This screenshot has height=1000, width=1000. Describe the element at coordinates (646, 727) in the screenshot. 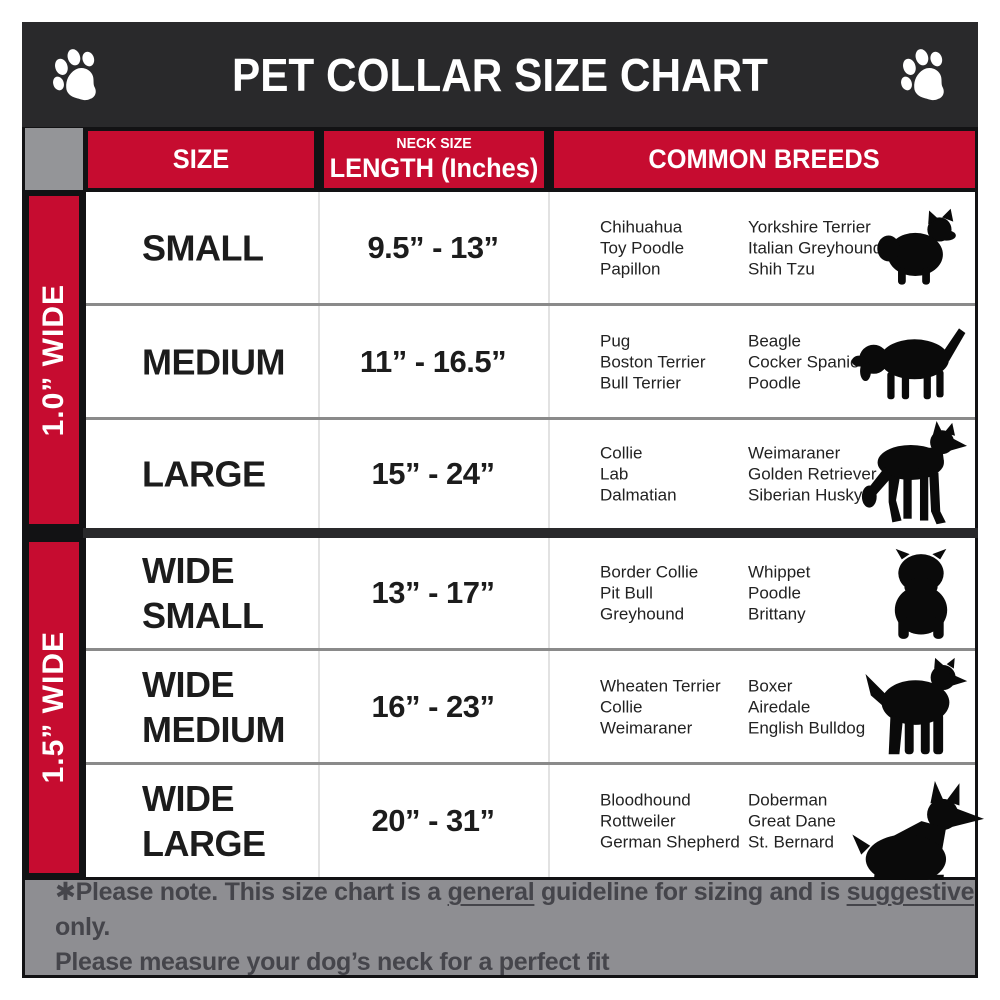

I see `breed-item: Weimaraner` at that location.